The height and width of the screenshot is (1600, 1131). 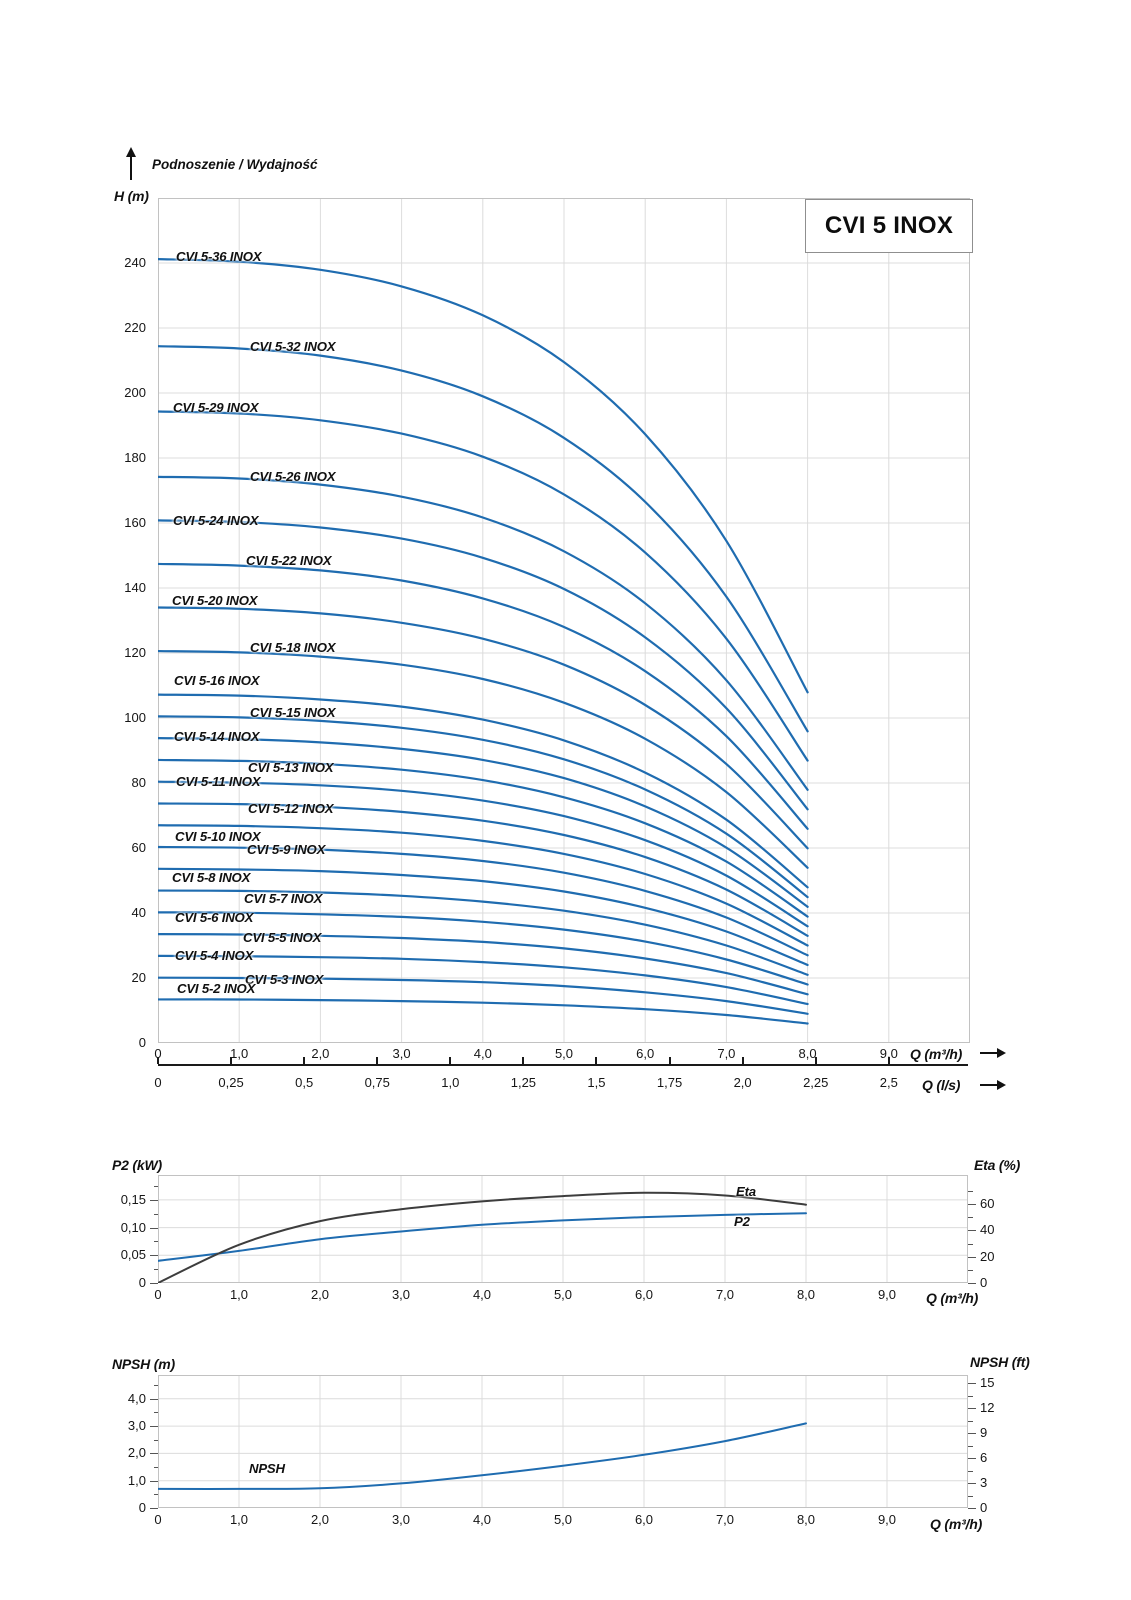 I want to click on y-tick-label: 20, so click(x=138, y=977).